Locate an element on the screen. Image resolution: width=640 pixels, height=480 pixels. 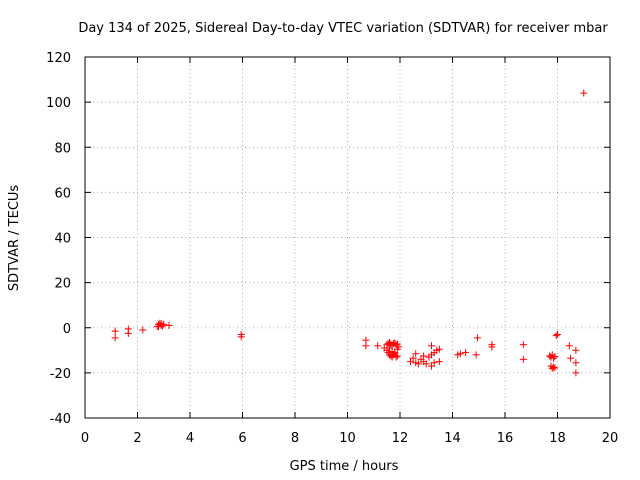
y-axis-tick-labels: -40 -20 0 20 40 60 80 100 120 is located at coordinates (58, 239).